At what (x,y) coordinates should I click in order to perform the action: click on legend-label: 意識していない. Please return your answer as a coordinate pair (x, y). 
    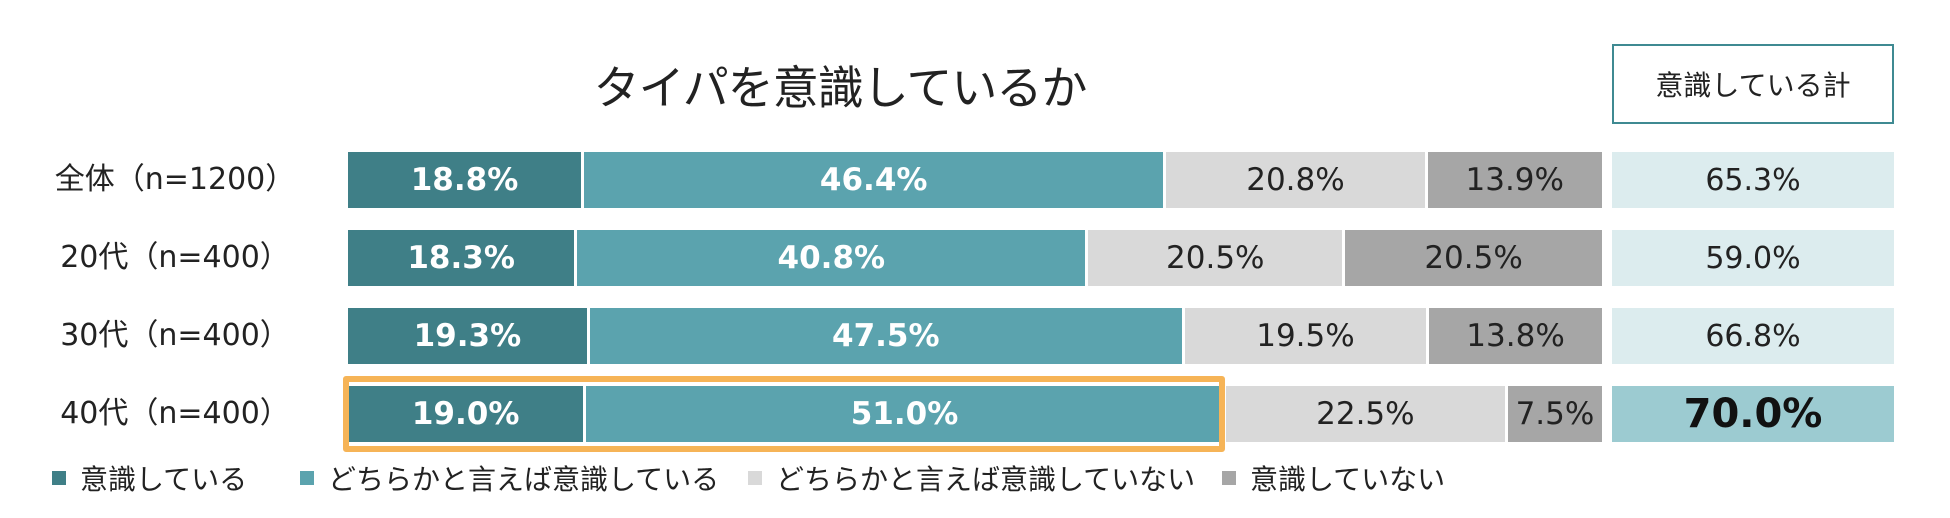
    Looking at the image, I should click on (1348, 479).